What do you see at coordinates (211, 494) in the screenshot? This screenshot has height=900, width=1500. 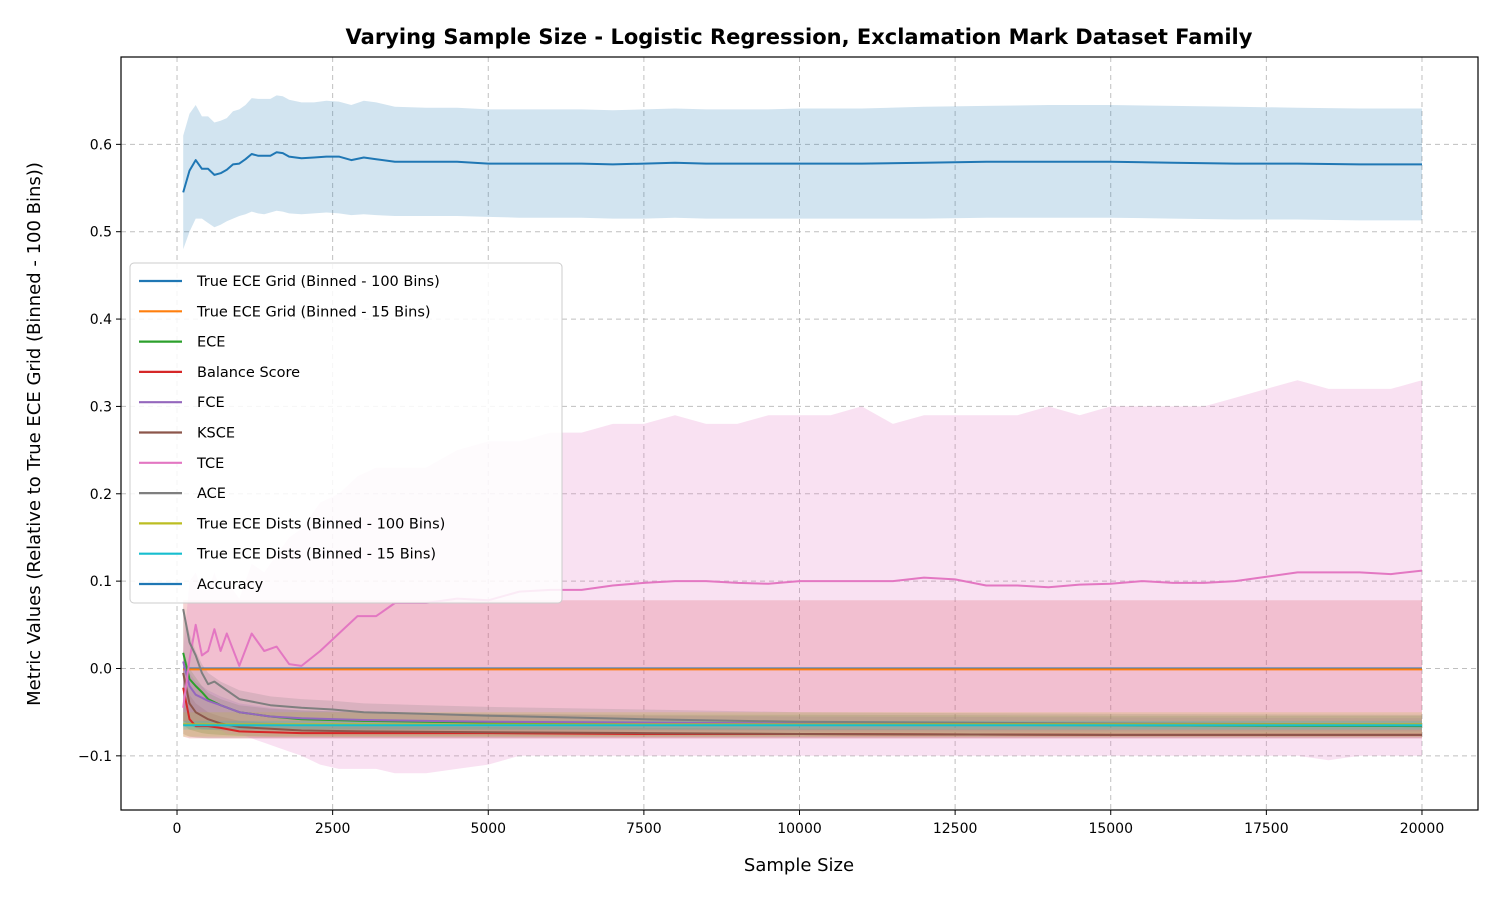 I see `legend-label: ACE` at bounding box center [211, 494].